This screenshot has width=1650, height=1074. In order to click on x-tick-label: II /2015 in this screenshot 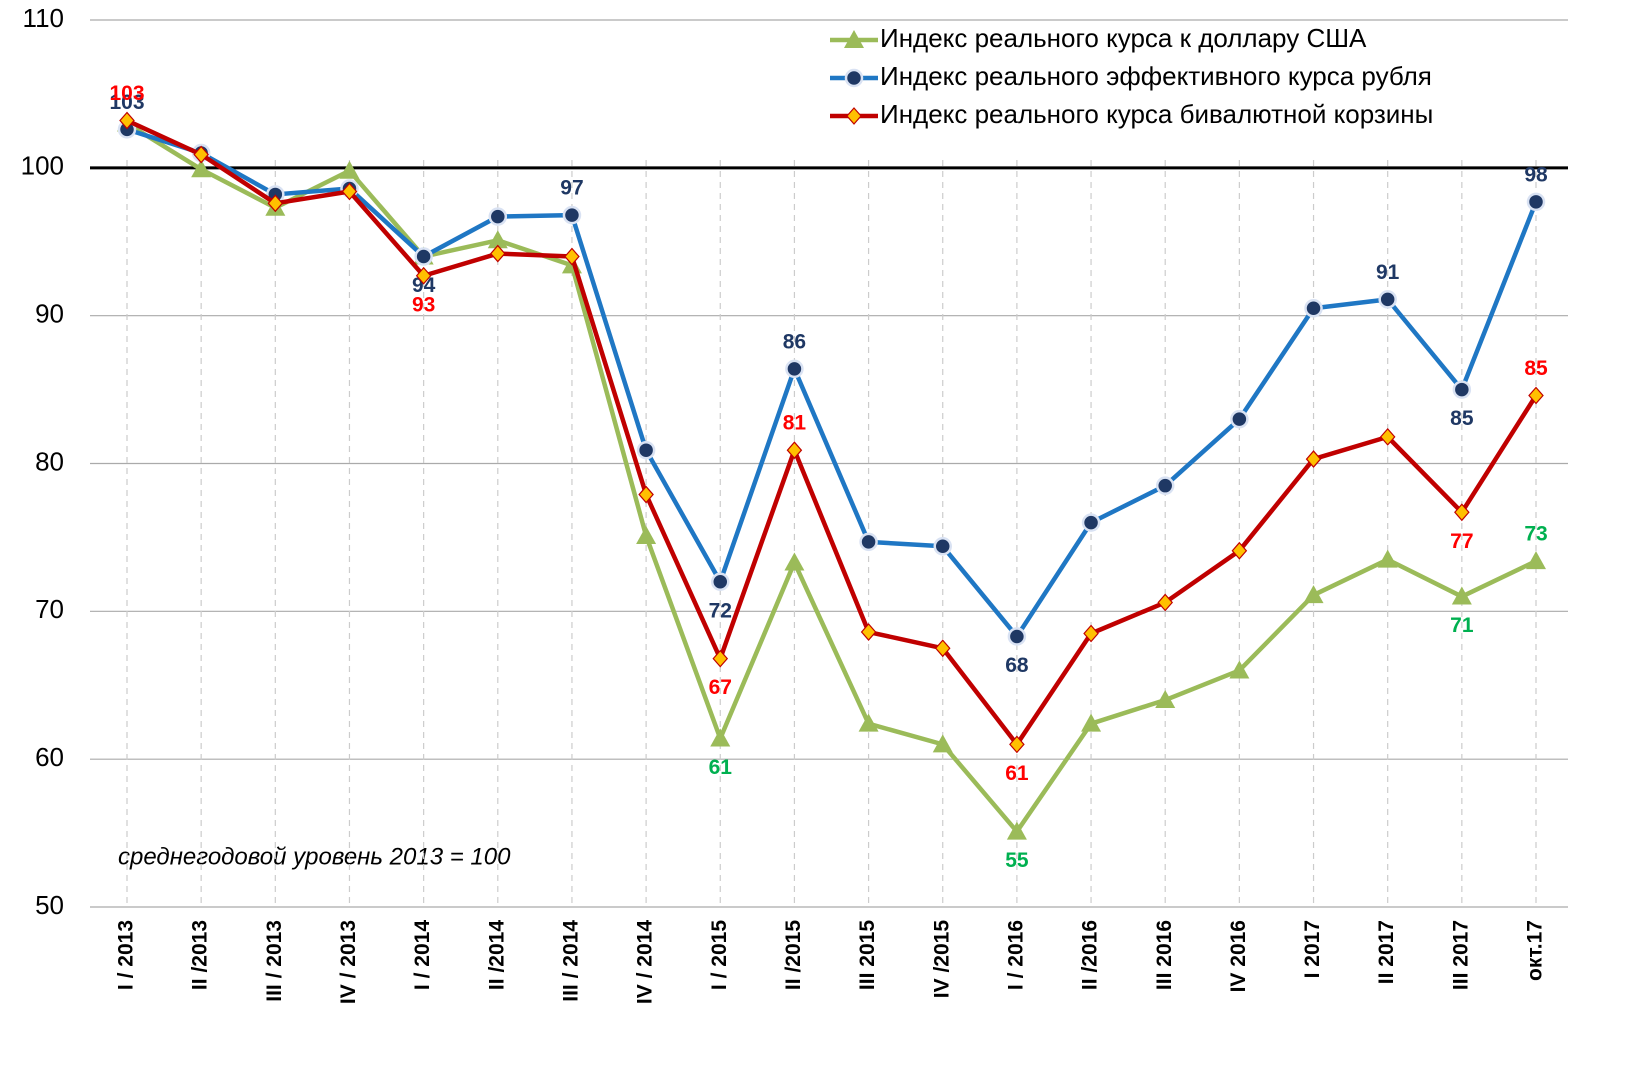, I will do `click(793, 955)`.